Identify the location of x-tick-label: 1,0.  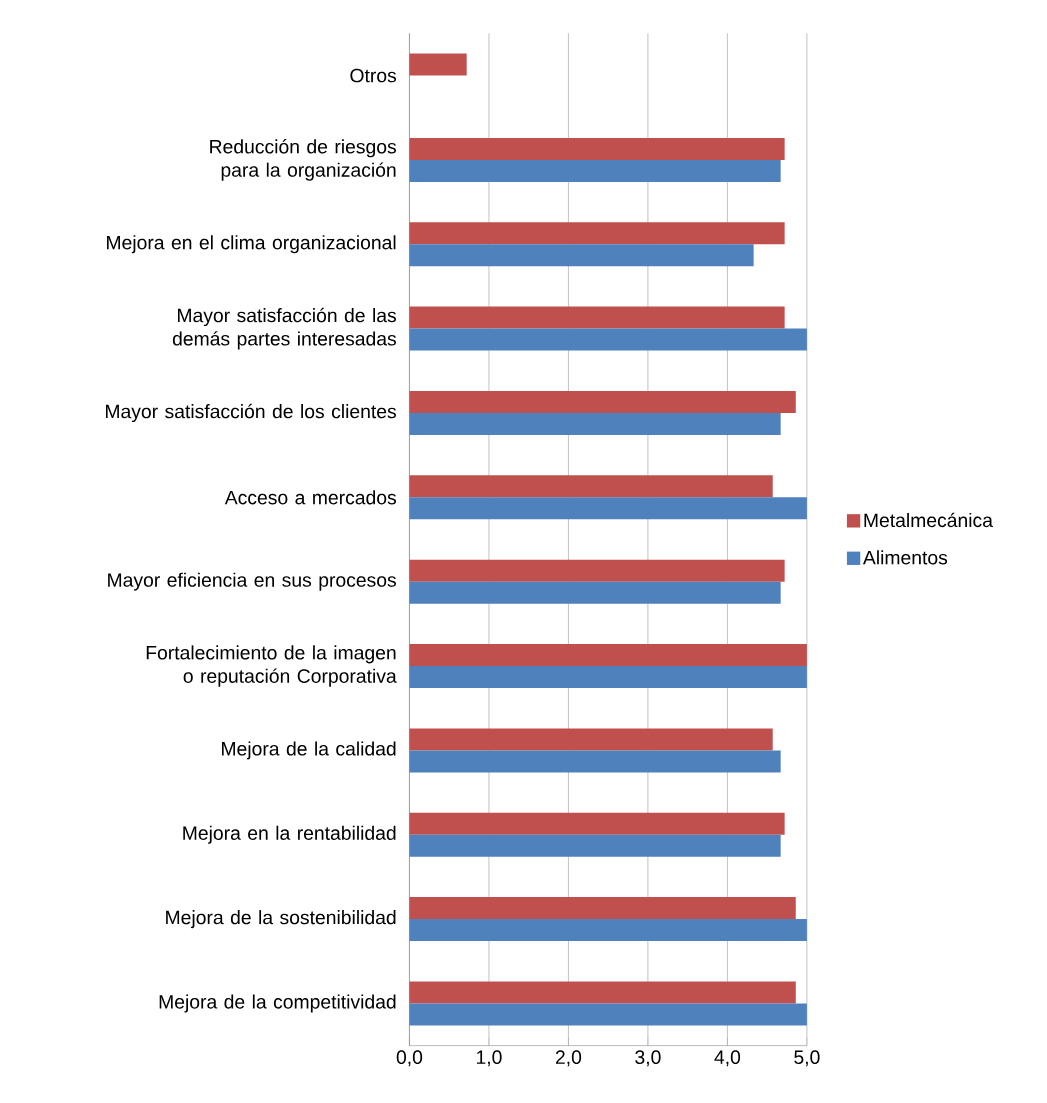
(489, 1058).